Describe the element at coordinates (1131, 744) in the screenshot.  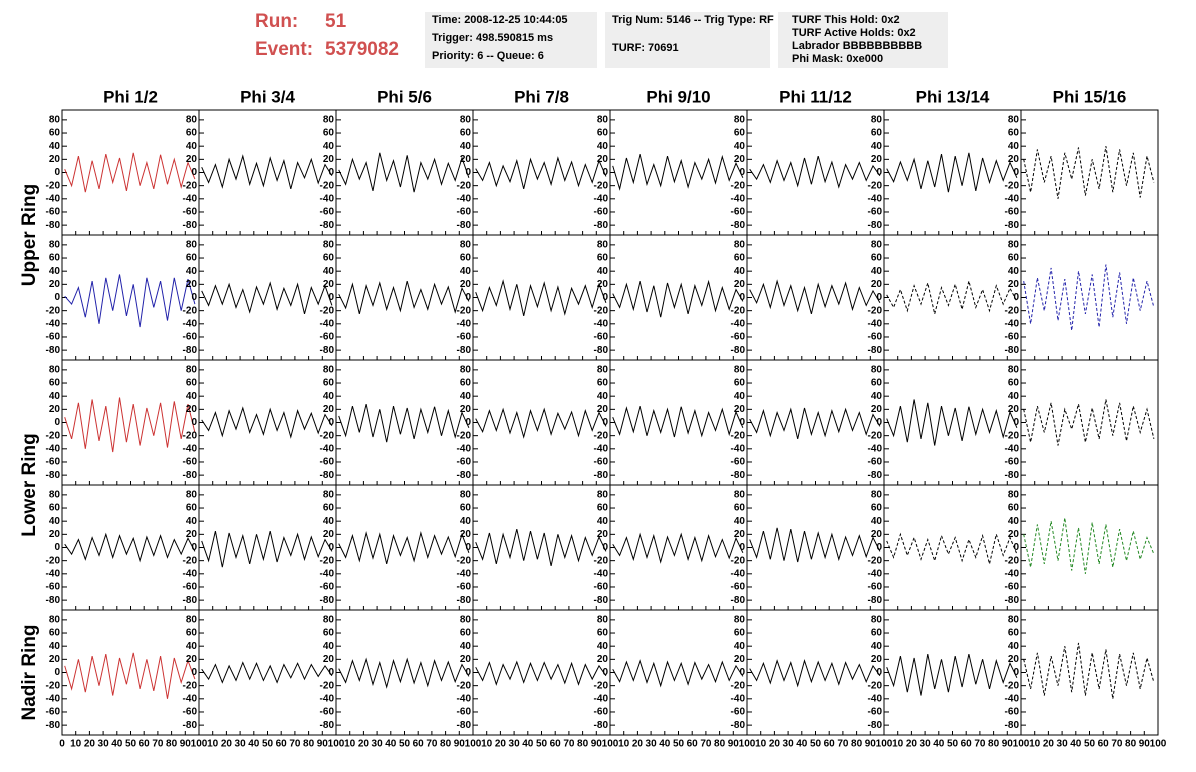
I see `x-tick-label: 80` at that location.